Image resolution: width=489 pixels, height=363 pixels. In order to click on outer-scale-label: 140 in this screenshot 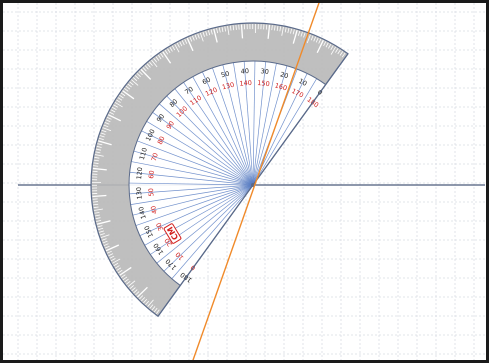, I will do `click(142, 213)`.